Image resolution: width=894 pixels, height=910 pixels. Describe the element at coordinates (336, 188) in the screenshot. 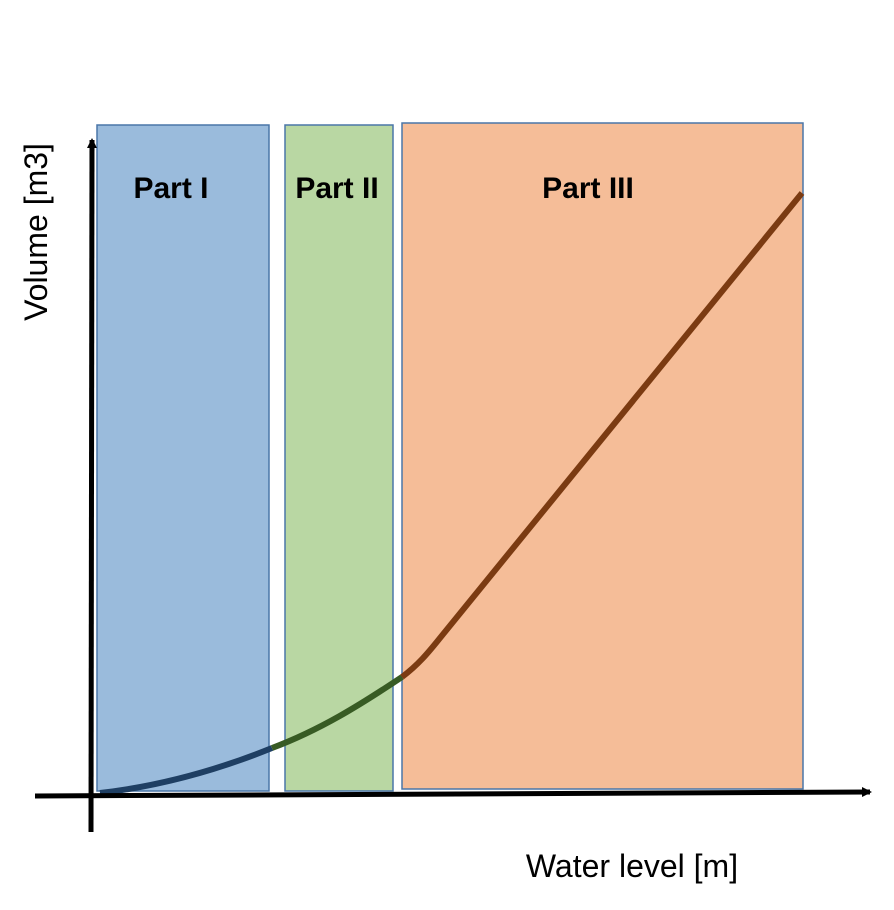

I see `part-2-label: Part II` at that location.